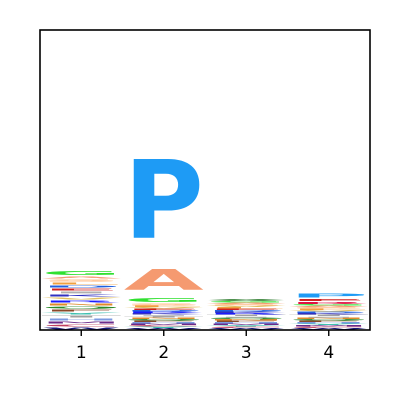 The height and width of the screenshot is (400, 400). I want to click on logo-letter-r-pos4: R, so click(329, 303).